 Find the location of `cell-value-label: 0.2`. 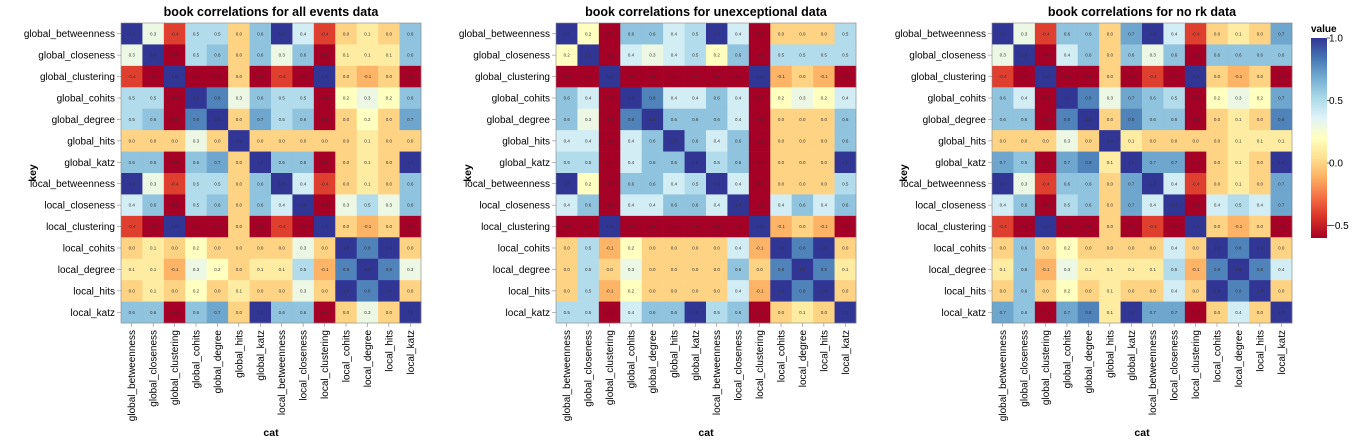

cell-value-label: 0.2 is located at coordinates (1260, 98).